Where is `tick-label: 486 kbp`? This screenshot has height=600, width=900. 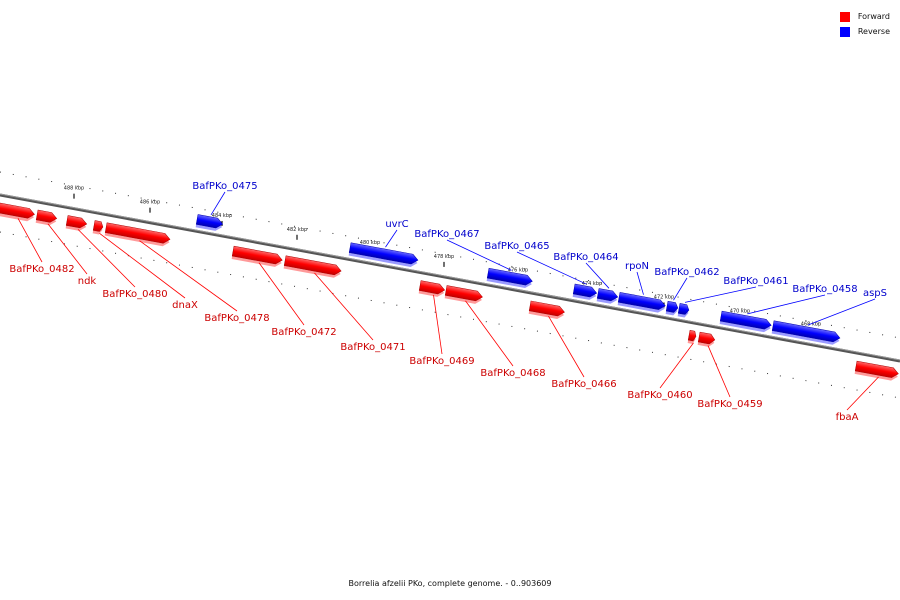 tick-label: 486 kbp is located at coordinates (150, 203).